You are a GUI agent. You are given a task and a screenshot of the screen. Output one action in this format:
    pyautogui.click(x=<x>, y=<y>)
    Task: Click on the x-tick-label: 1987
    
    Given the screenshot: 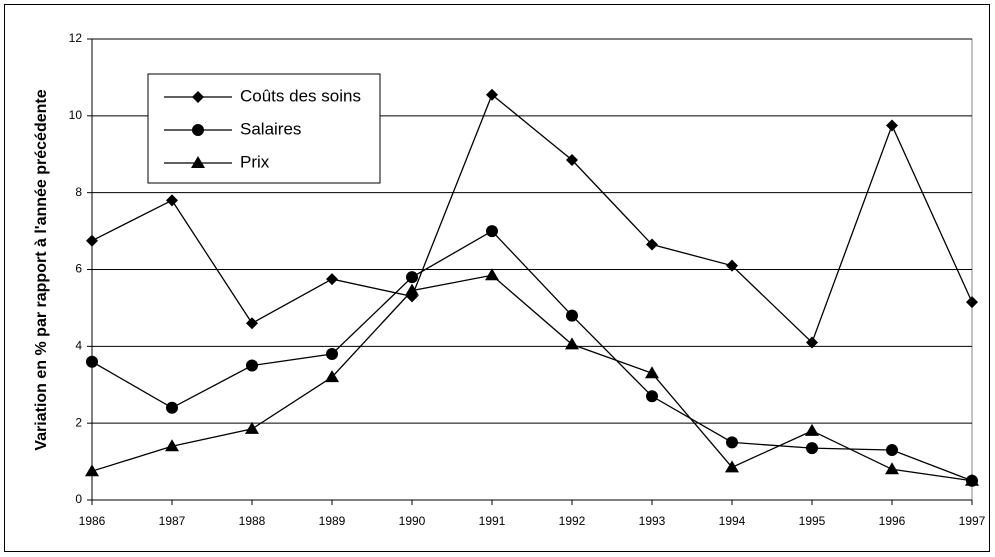 What is the action you would take?
    pyautogui.click(x=172, y=521)
    